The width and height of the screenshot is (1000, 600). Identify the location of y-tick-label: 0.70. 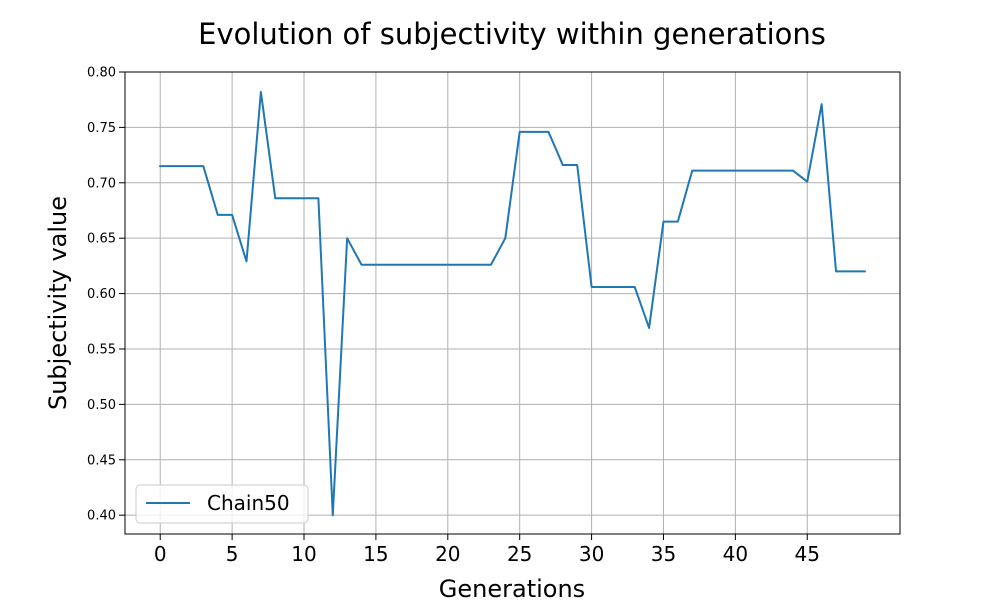
(101, 183).